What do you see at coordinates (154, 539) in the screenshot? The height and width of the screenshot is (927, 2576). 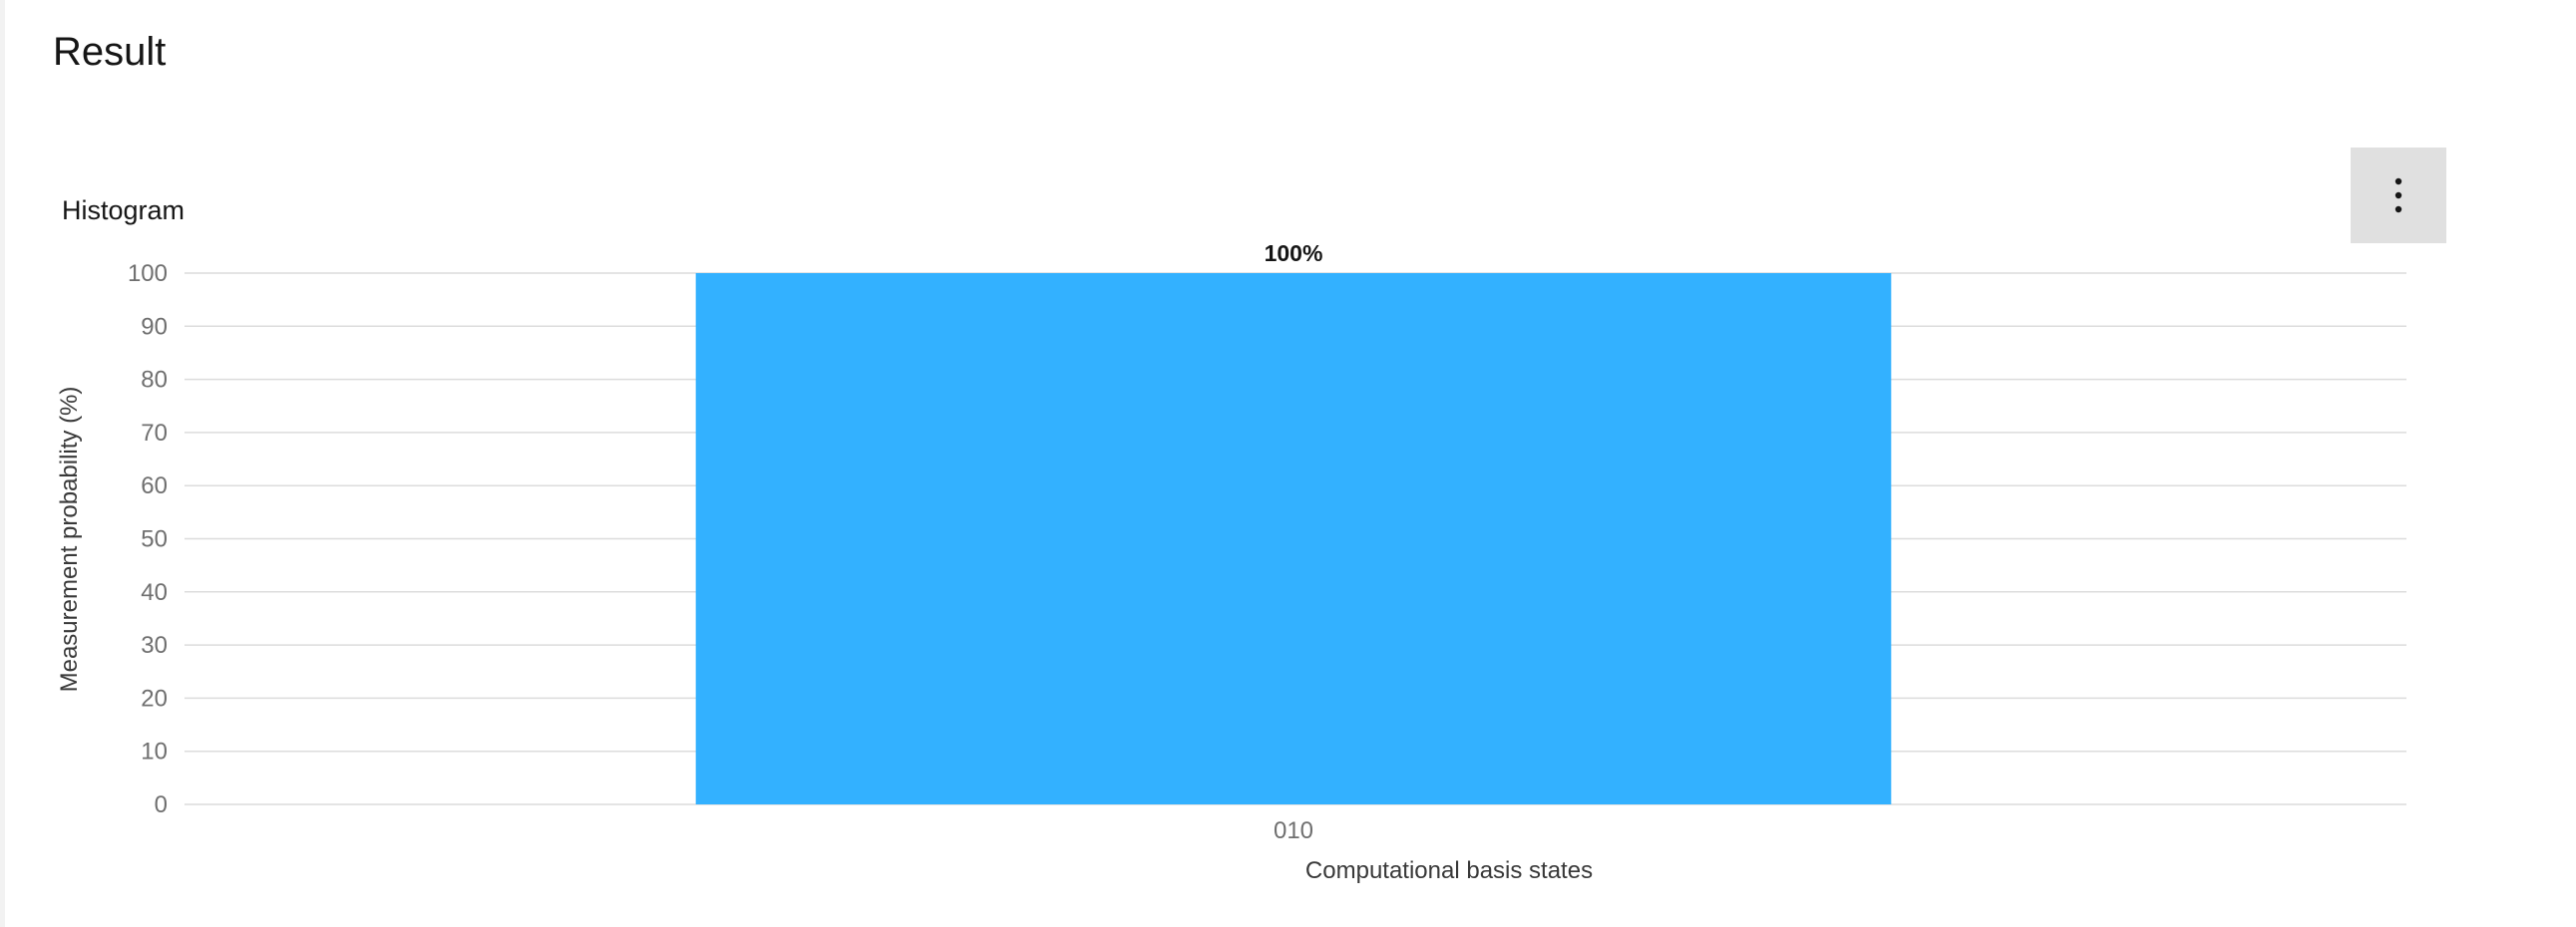 I see `y-tick-label: 50` at bounding box center [154, 539].